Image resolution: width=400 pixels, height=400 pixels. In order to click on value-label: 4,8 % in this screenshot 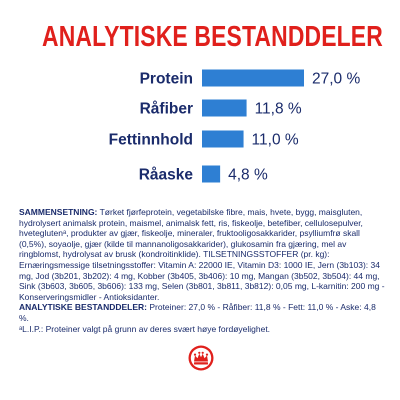, I will do `click(248, 175)`.